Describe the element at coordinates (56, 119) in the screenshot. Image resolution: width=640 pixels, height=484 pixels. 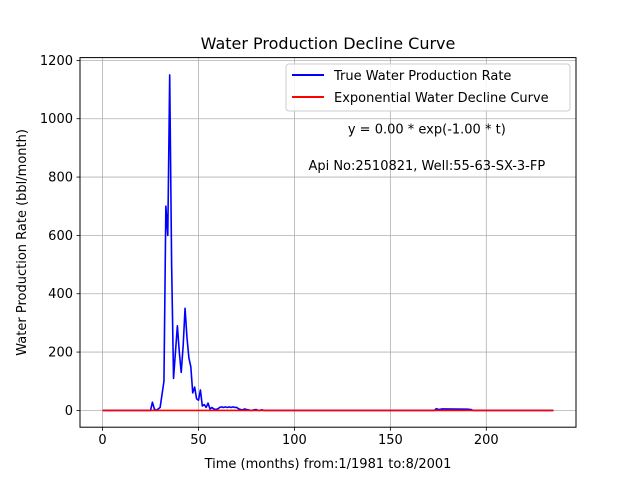
I see `y-tick-label: 1000` at that location.